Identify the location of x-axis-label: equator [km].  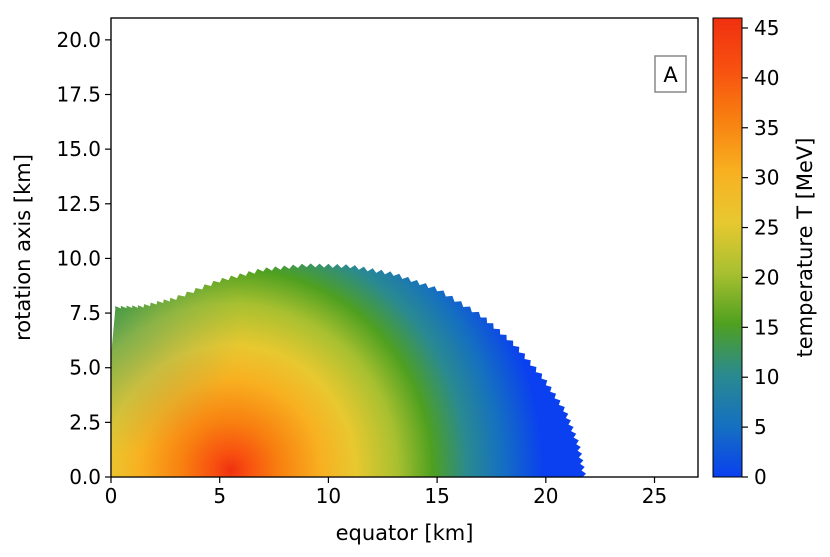
(405, 533).